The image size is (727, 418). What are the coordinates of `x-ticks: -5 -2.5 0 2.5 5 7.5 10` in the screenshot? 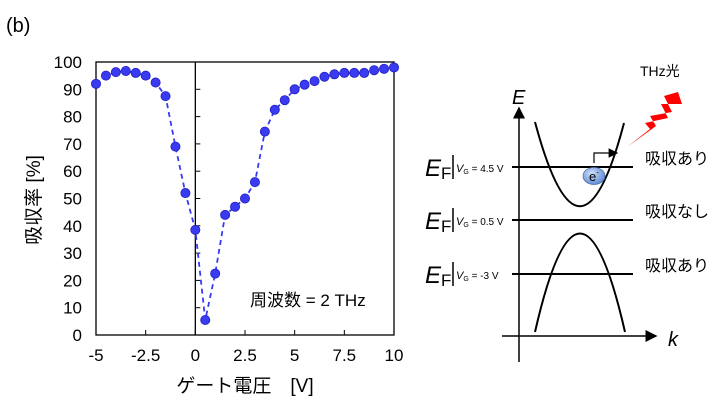 It's located at (245, 347).